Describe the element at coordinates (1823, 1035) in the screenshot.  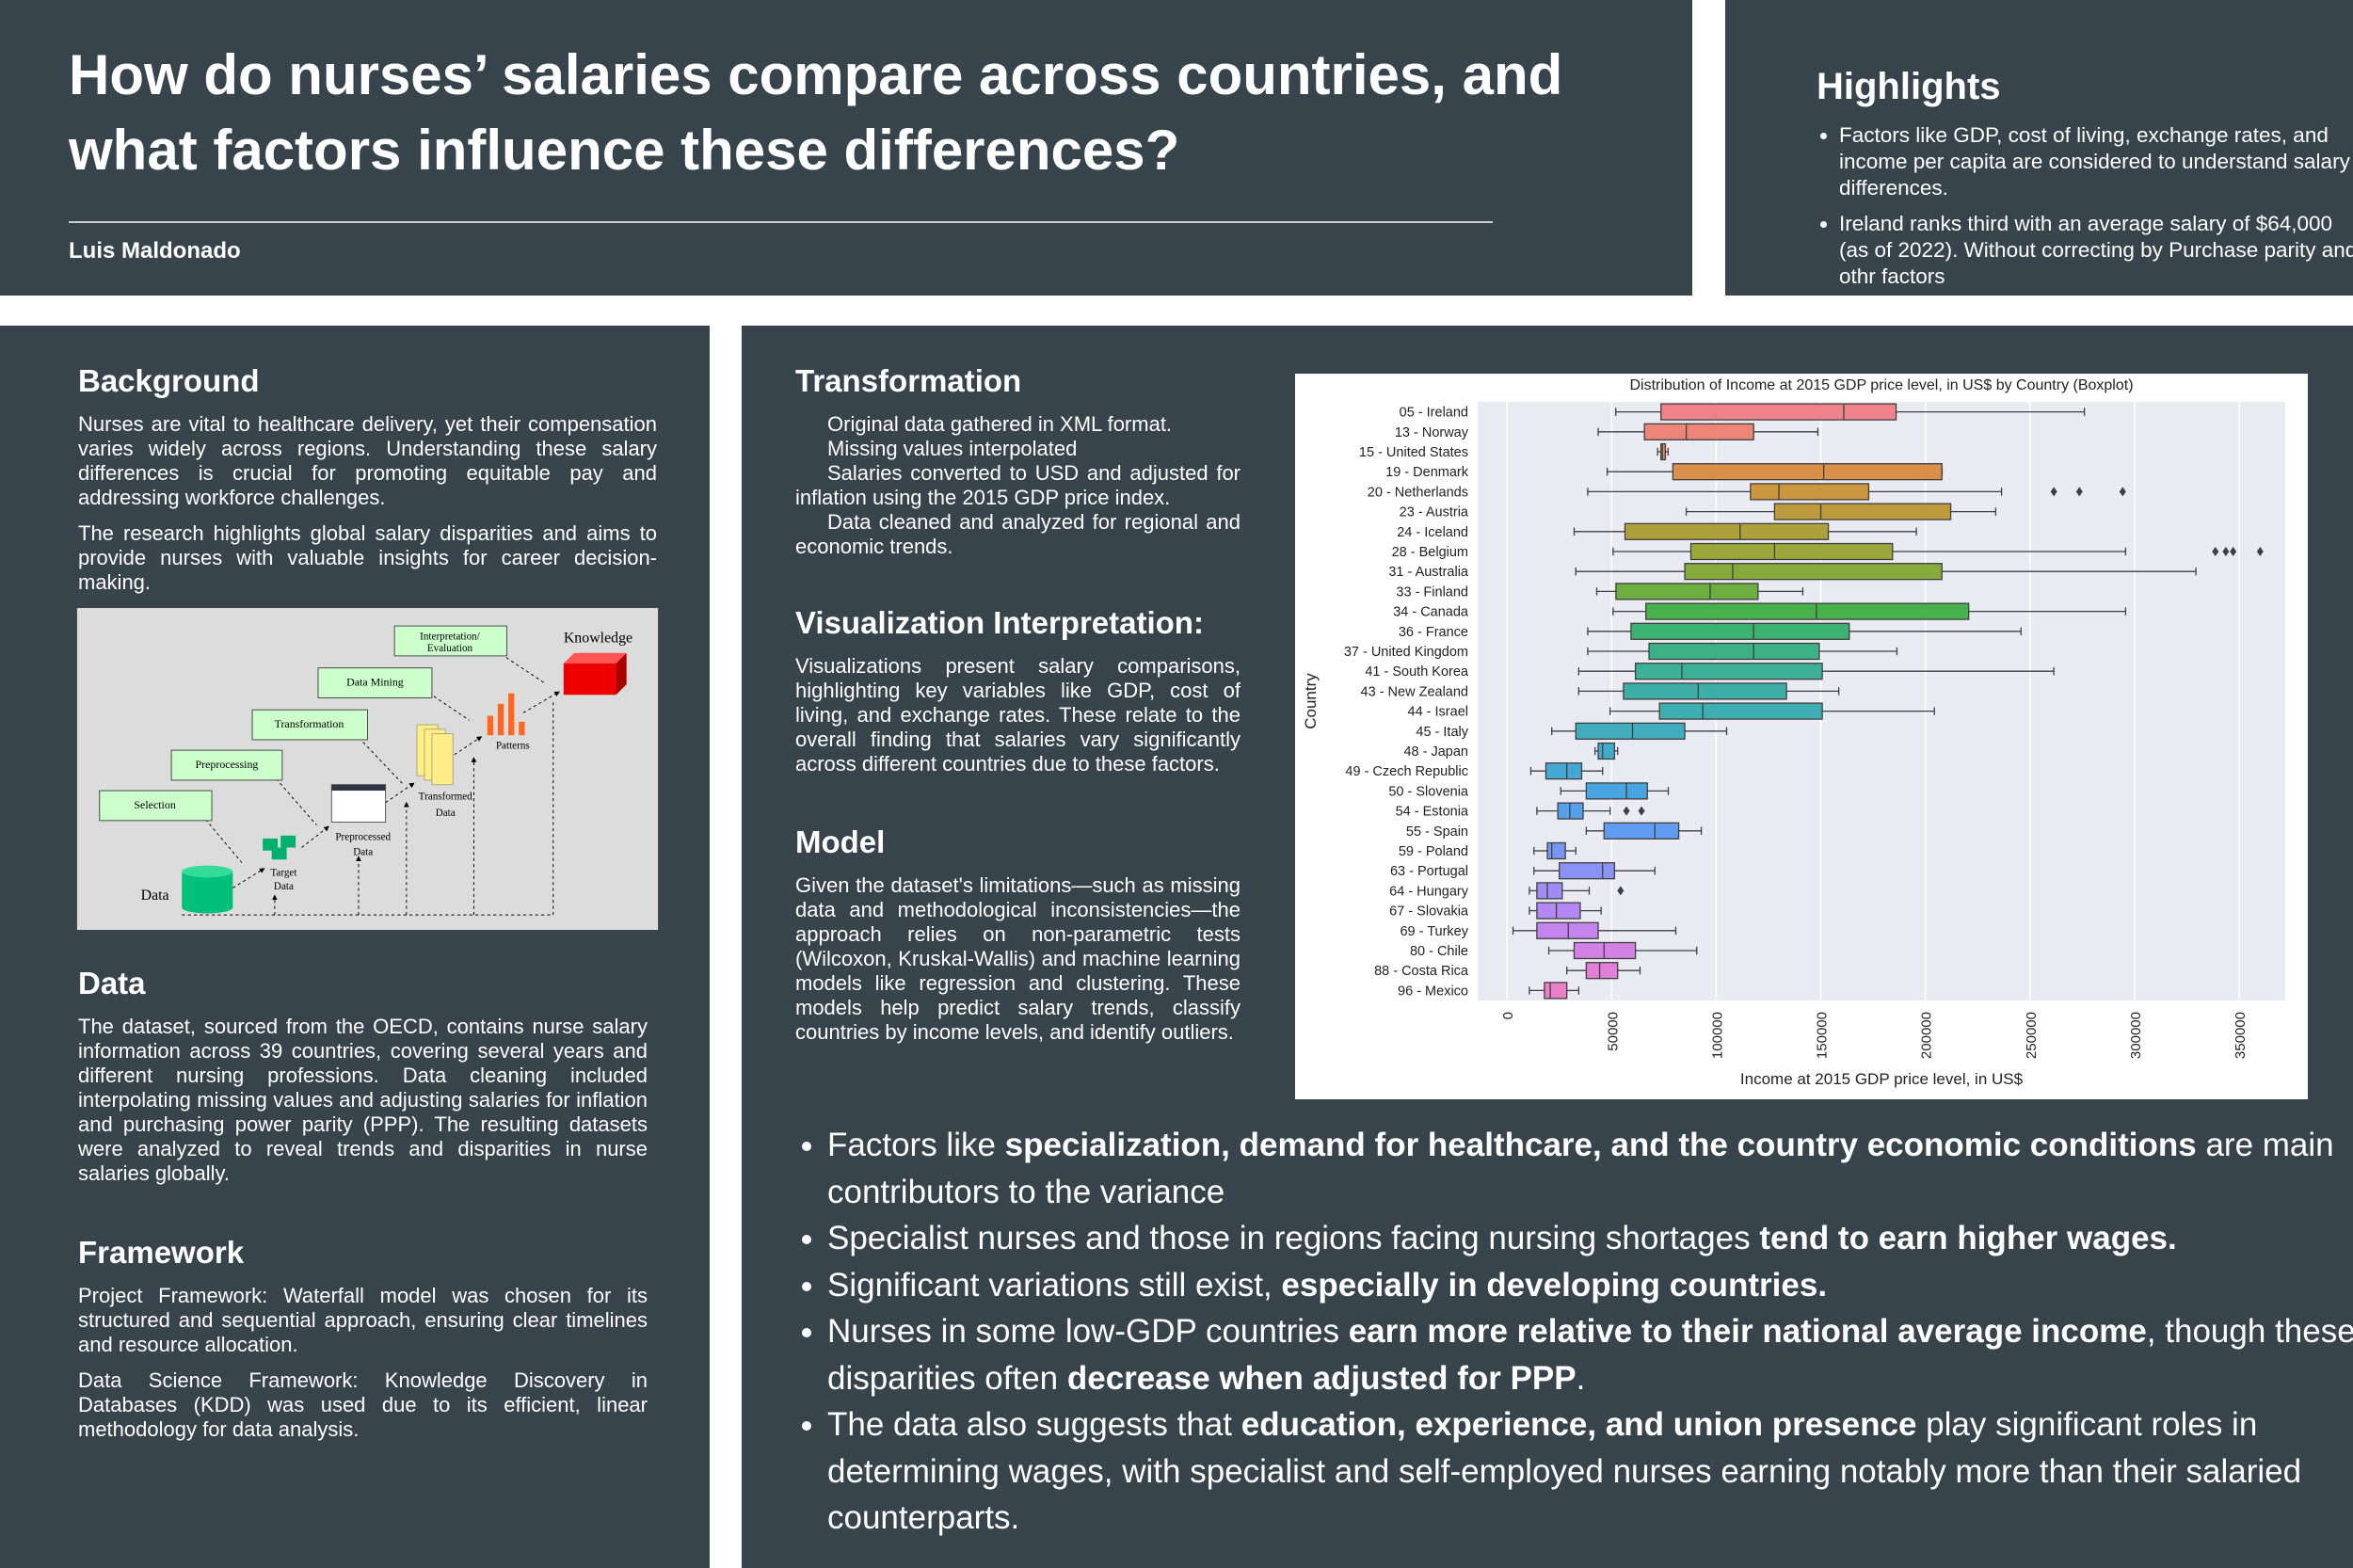
I see `x-tick-label: 150000` at that location.